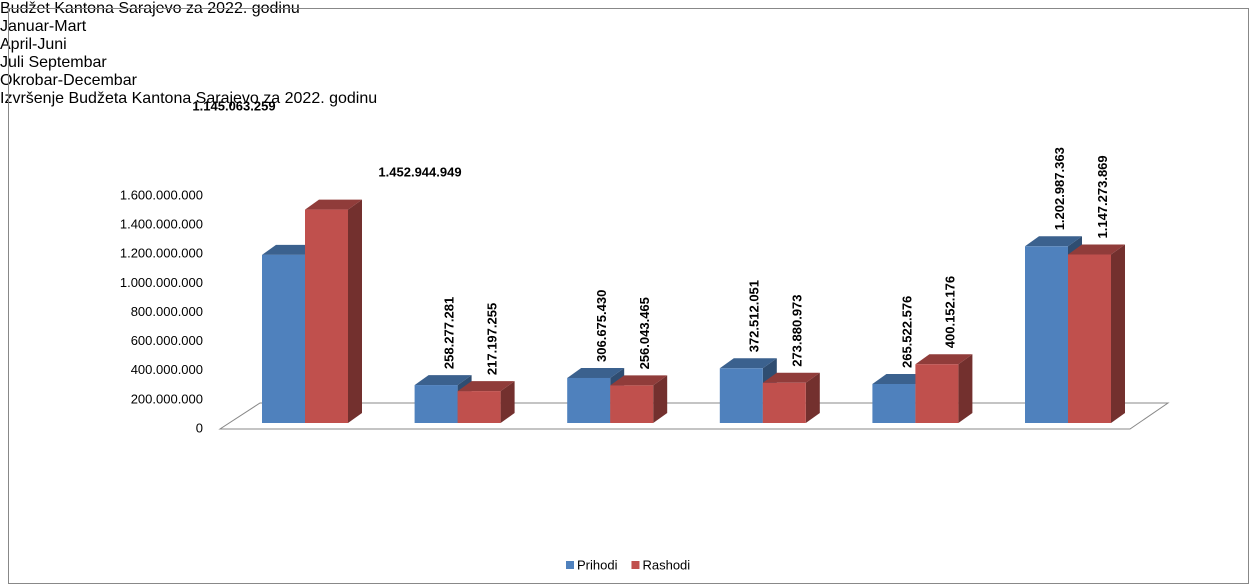  What do you see at coordinates (33, 44) in the screenshot?
I see `x-tick-label: April-Juni` at bounding box center [33, 44].